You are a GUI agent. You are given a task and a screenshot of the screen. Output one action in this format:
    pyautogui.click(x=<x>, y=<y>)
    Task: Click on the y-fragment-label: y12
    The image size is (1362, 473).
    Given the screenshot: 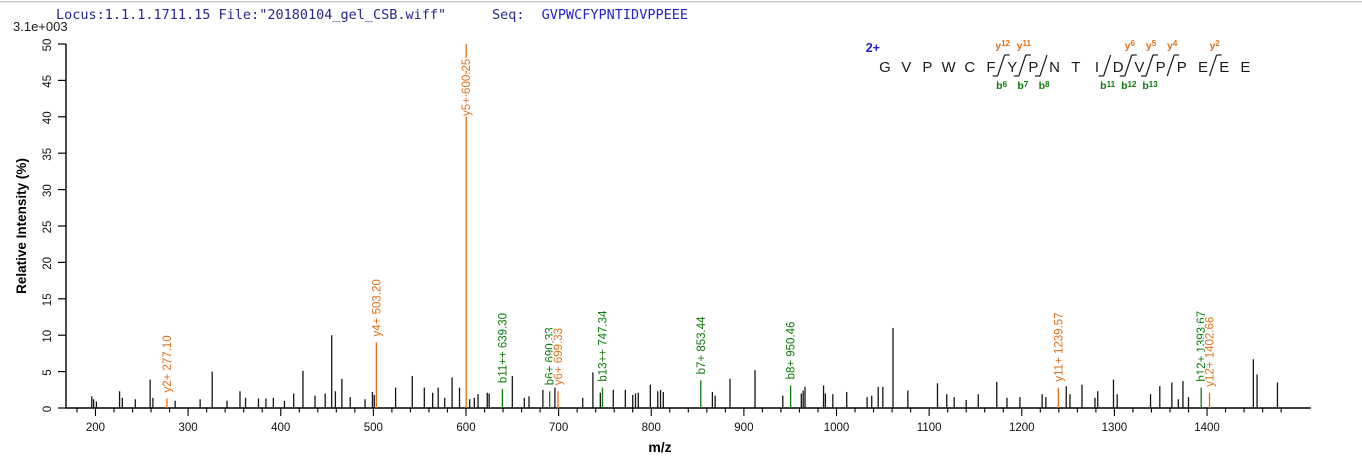 What is the action you would take?
    pyautogui.click(x=1002, y=45)
    